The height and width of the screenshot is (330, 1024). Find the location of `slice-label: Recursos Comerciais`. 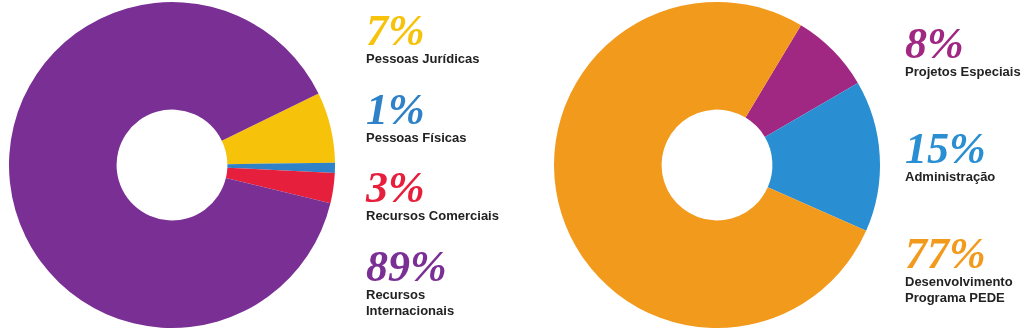

slice-label: Recursos Comerciais is located at coordinates (433, 216).